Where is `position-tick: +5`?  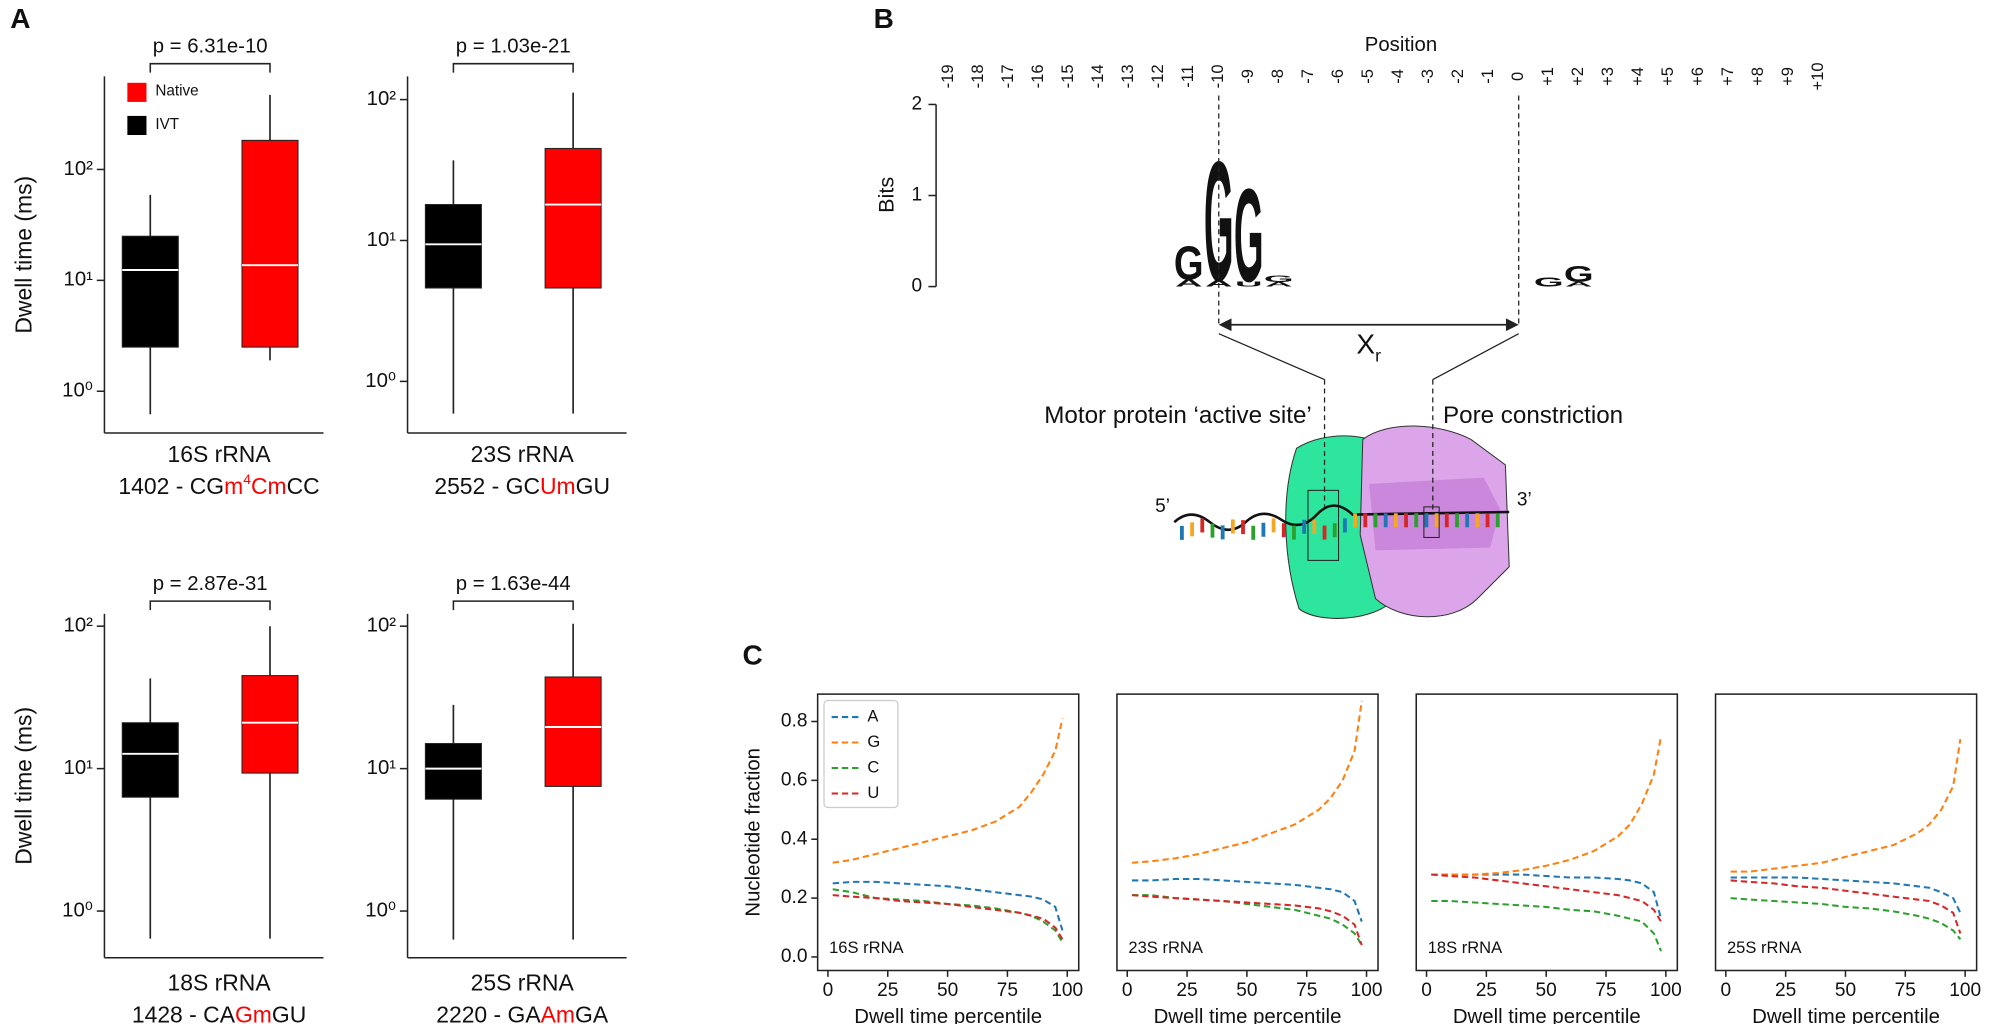
position-tick: +5 is located at coordinates (1667, 76).